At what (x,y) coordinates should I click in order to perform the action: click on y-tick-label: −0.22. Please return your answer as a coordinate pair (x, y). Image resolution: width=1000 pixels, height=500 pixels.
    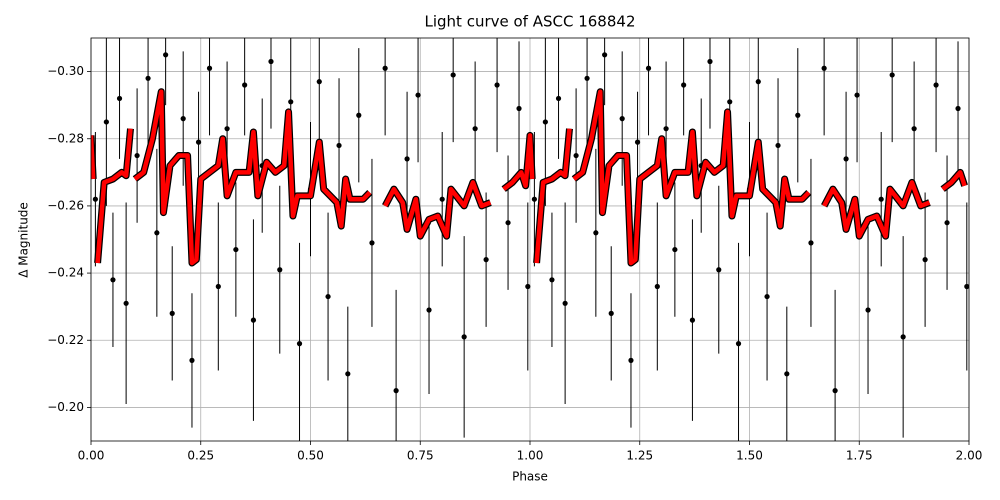
    Looking at the image, I should click on (65, 340).